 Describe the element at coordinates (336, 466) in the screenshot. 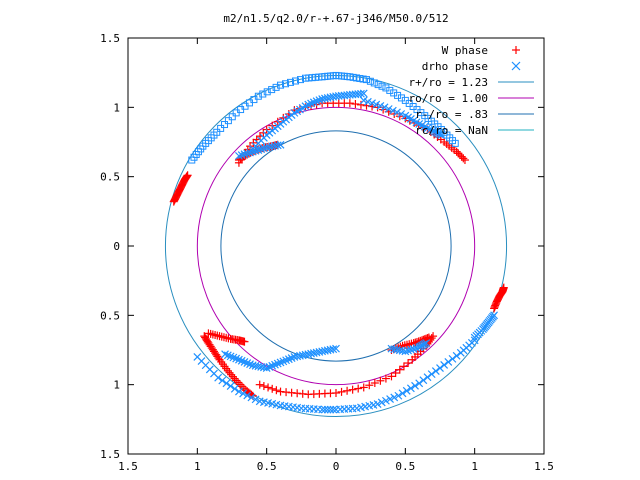

I see `x-tick-label: 0` at that location.